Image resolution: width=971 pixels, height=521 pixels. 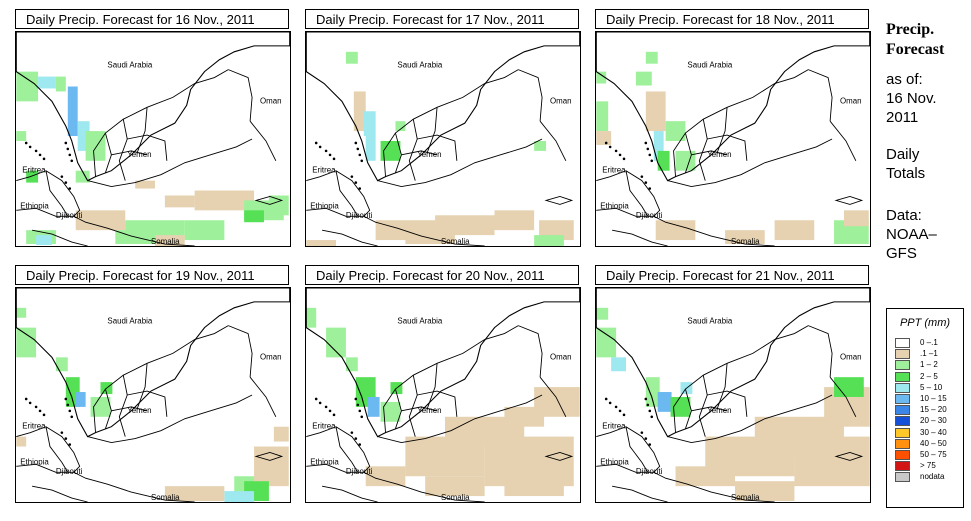 I want to click on sidebar-asof-line1: as of:, so click(x=904, y=79).